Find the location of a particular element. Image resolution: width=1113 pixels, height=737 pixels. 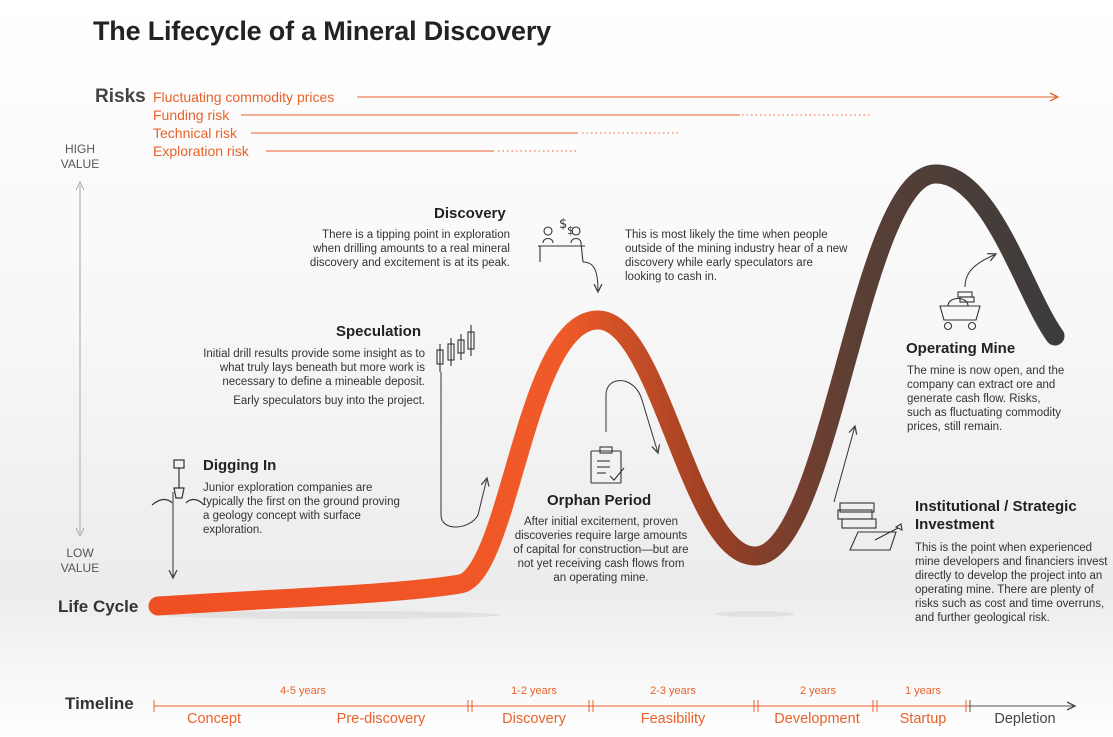

timeline-label: Timeline is located at coordinates (99, 703).